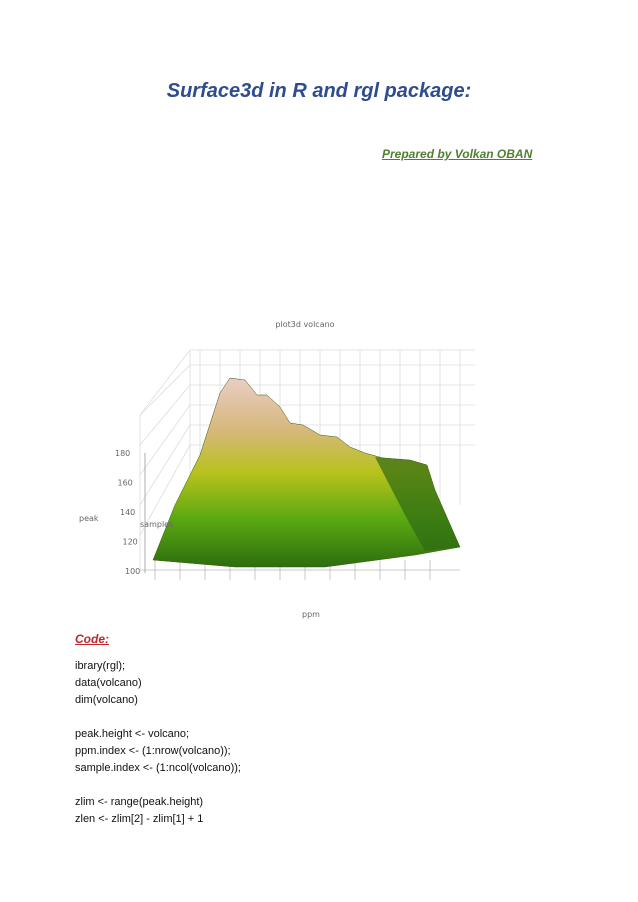 Image resolution: width=638 pixels, height=902 pixels. What do you see at coordinates (130, 542) in the screenshot?
I see `z-tick-label: 120` at bounding box center [130, 542].